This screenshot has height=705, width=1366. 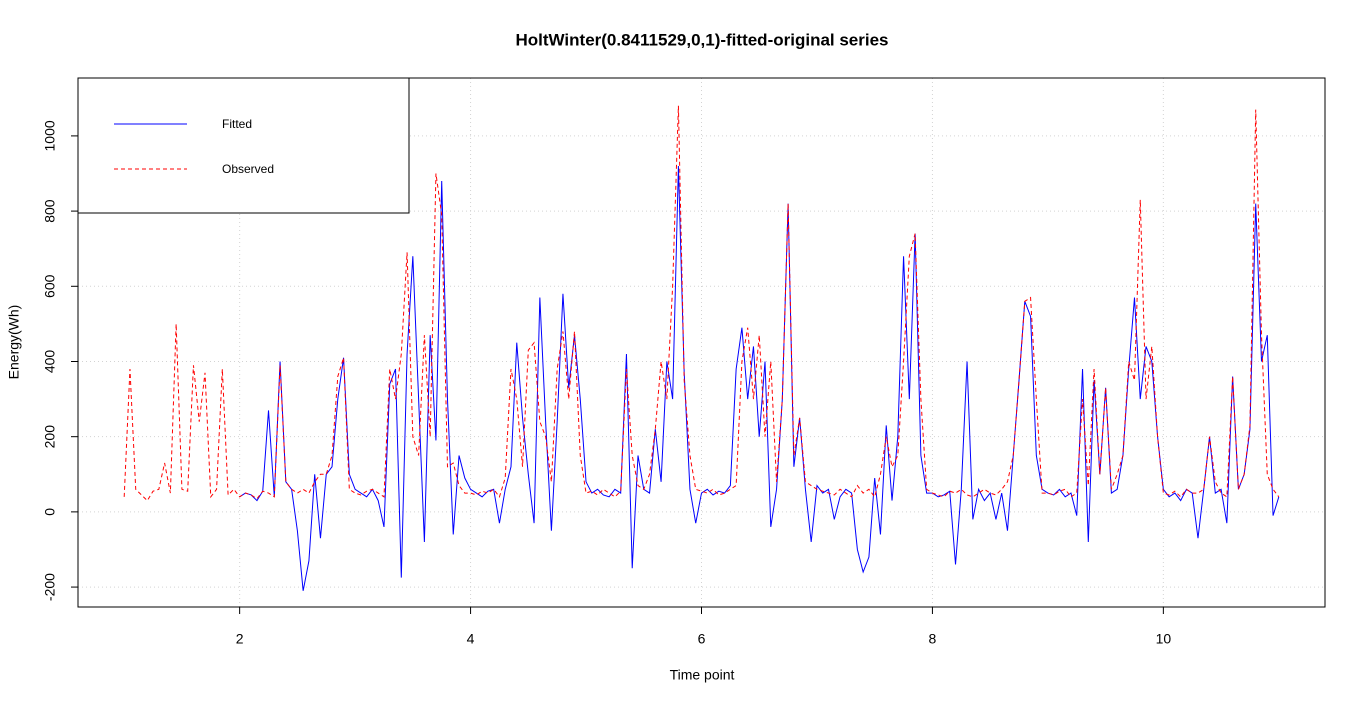 I want to click on legend-label: Observed, so click(x=248, y=169).